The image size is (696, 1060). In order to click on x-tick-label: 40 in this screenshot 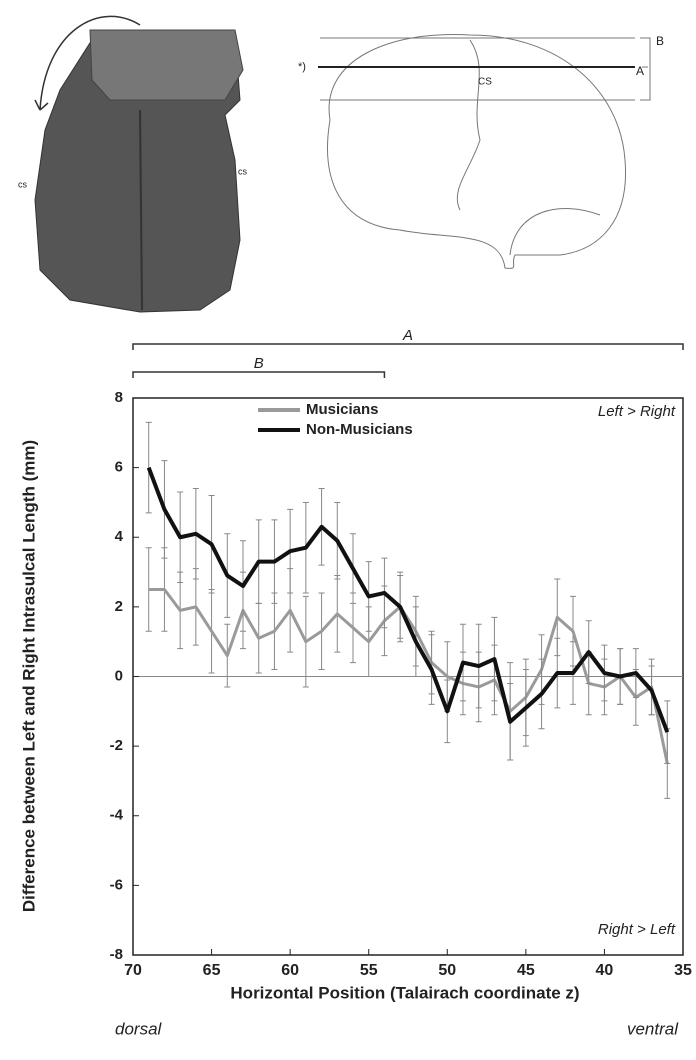, I will do `click(605, 970)`.